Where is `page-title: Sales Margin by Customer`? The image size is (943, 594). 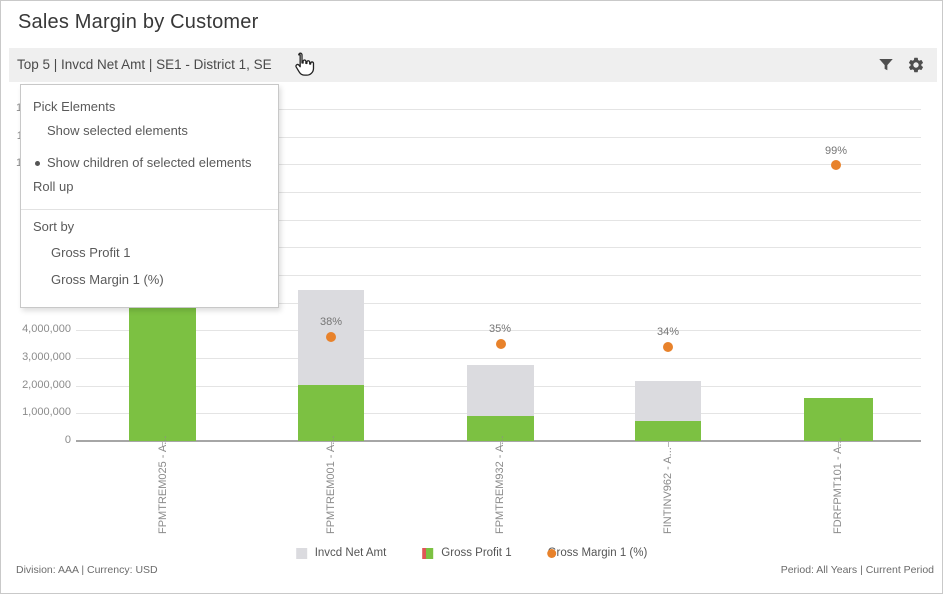 page-title: Sales Margin by Customer is located at coordinates (138, 22).